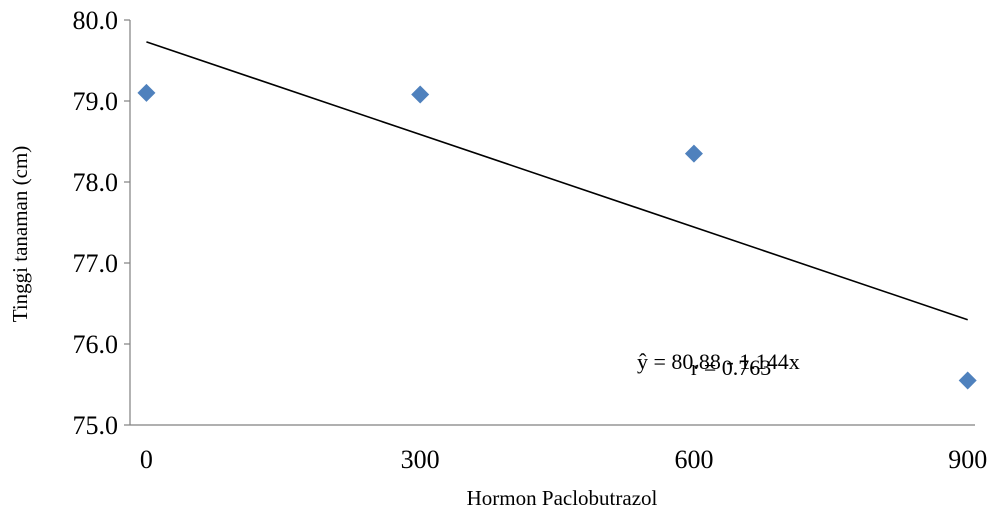  Describe the element at coordinates (96, 182) in the screenshot. I see `y-tick-label: 78.0` at that location.